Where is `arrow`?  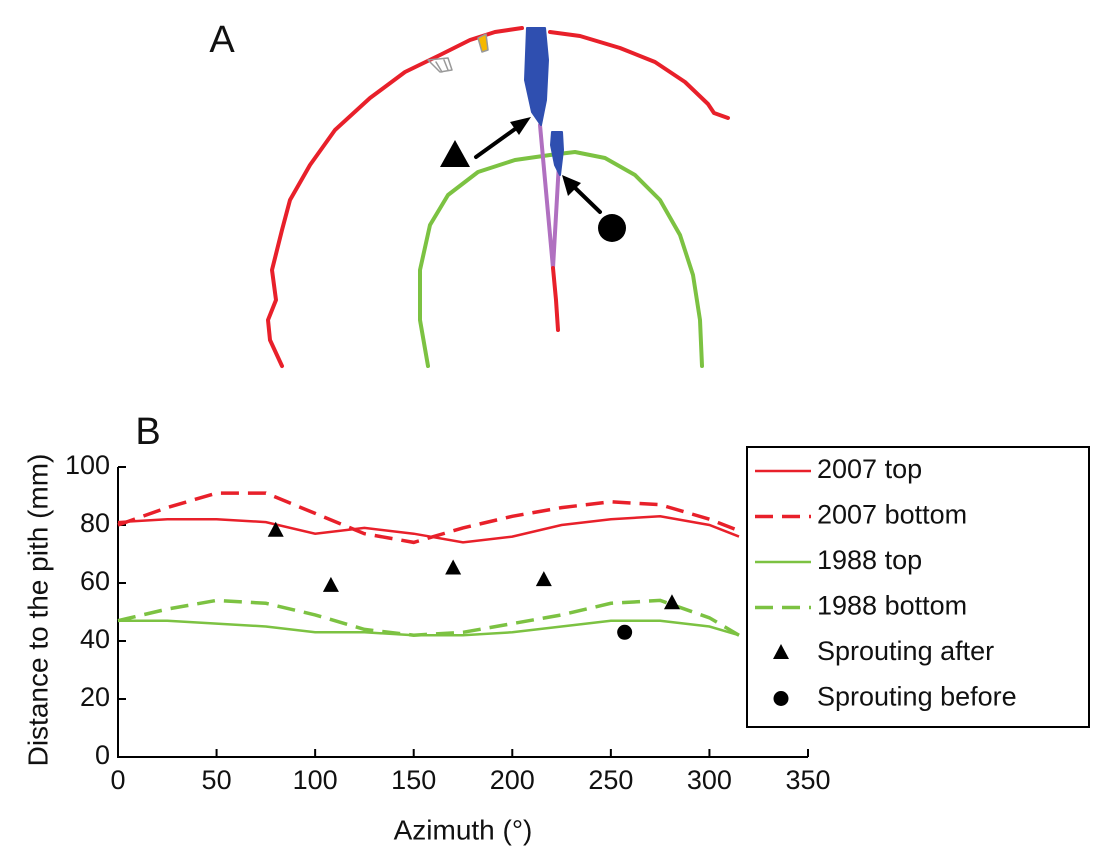 arrow is located at coordinates (499, 140).